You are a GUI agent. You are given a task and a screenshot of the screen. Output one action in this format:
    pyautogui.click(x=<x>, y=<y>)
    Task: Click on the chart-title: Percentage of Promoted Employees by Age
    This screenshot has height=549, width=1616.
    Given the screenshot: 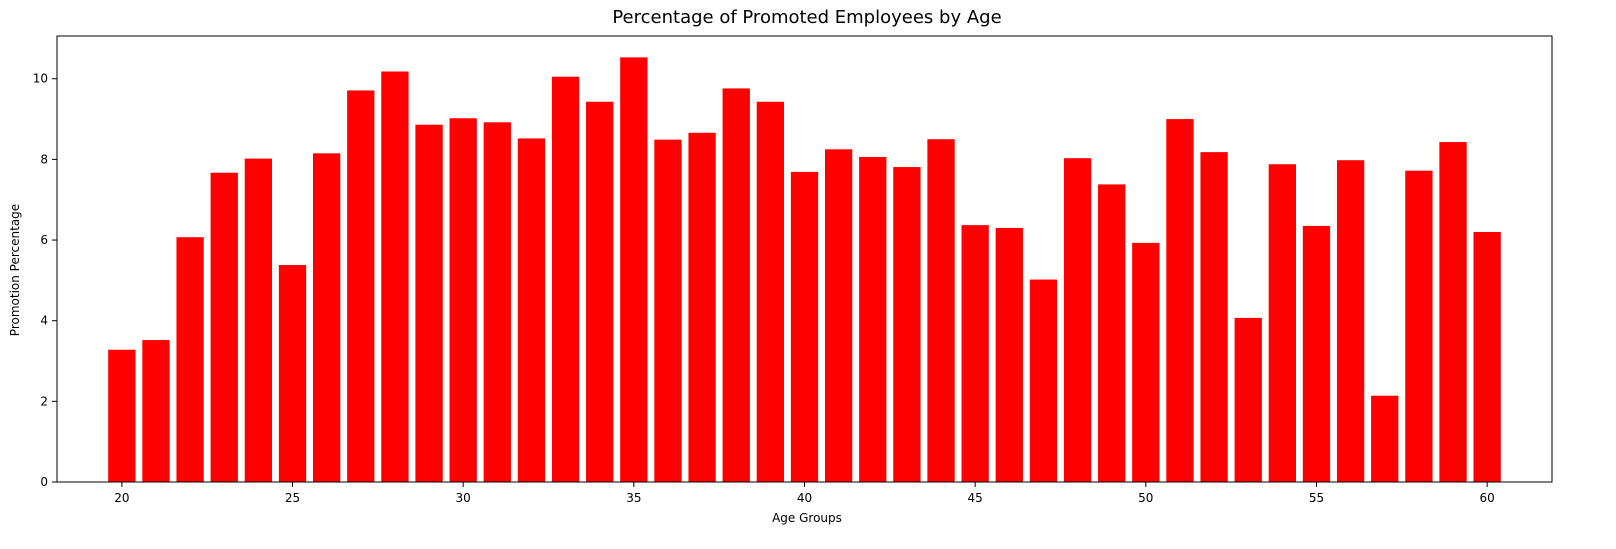 What is the action you would take?
    pyautogui.click(x=806, y=17)
    